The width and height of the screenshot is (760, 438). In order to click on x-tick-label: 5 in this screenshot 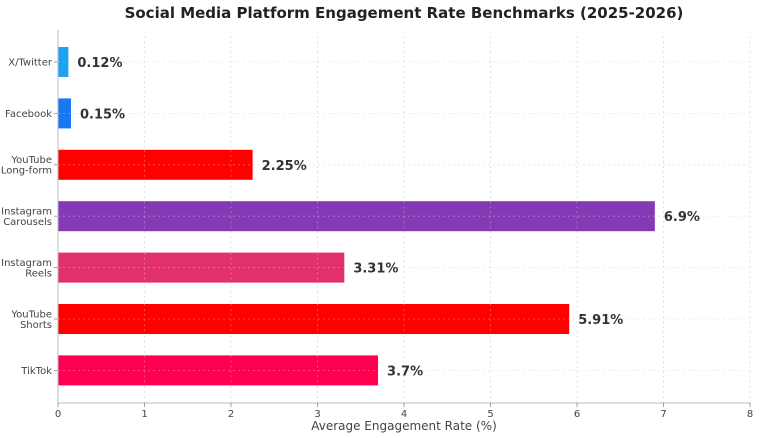, I will do `click(490, 414)`.